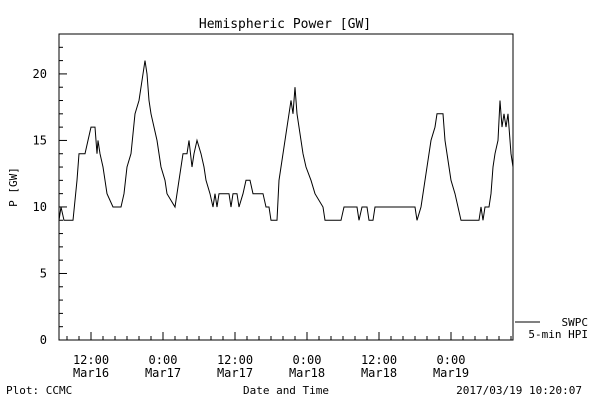 Image resolution: width=600 pixels, height=400 pixels. What do you see at coordinates (558, 334) in the screenshot?
I see `legend-label-line2: 5-min HPI` at bounding box center [558, 334].